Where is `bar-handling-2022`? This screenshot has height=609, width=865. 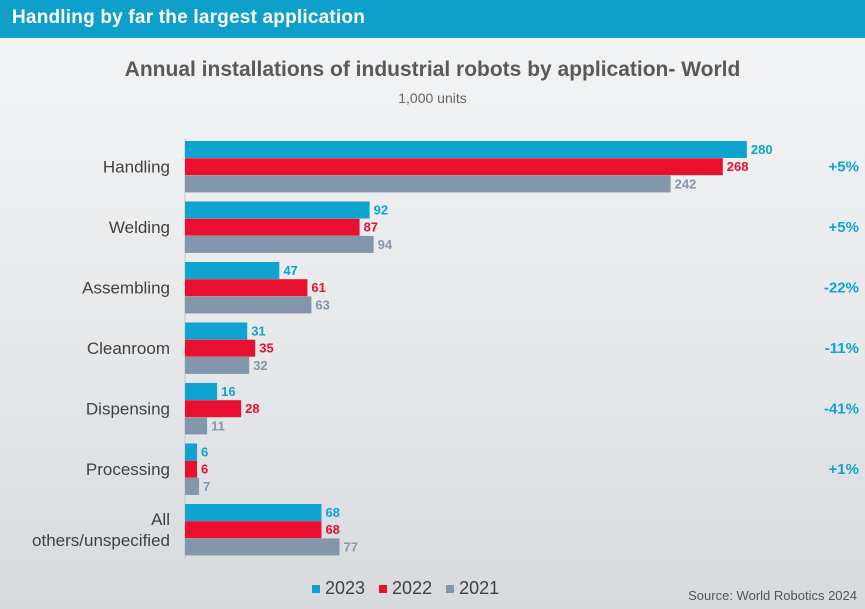 bar-handling-2022 is located at coordinates (454, 167).